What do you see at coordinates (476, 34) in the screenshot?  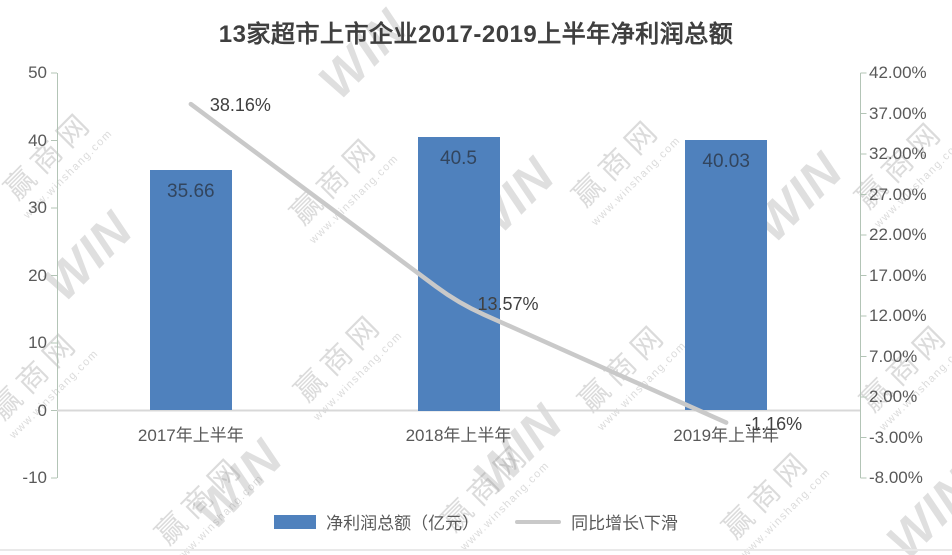 I see `chart-title: 13家超市上市企业2017-2019上半年净利润总额` at bounding box center [476, 34].